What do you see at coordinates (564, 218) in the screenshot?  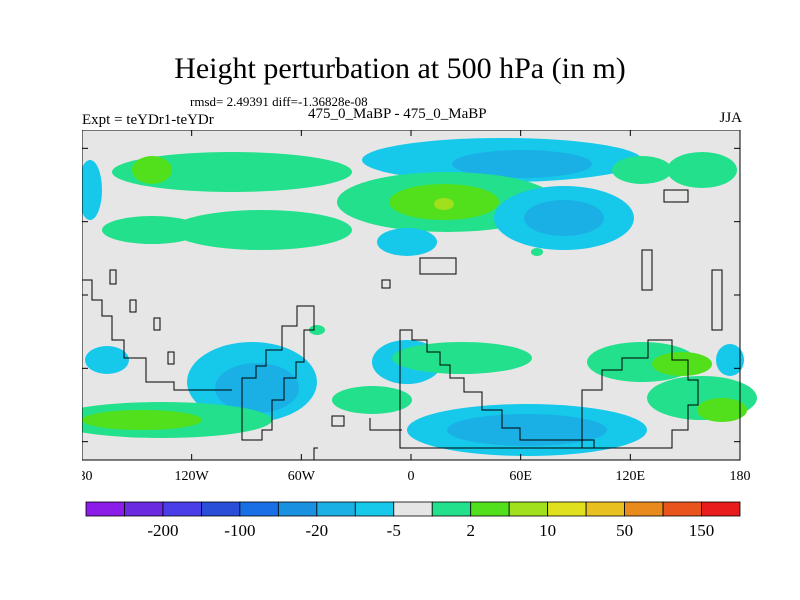 I see `neg-blob-siberia-core` at bounding box center [564, 218].